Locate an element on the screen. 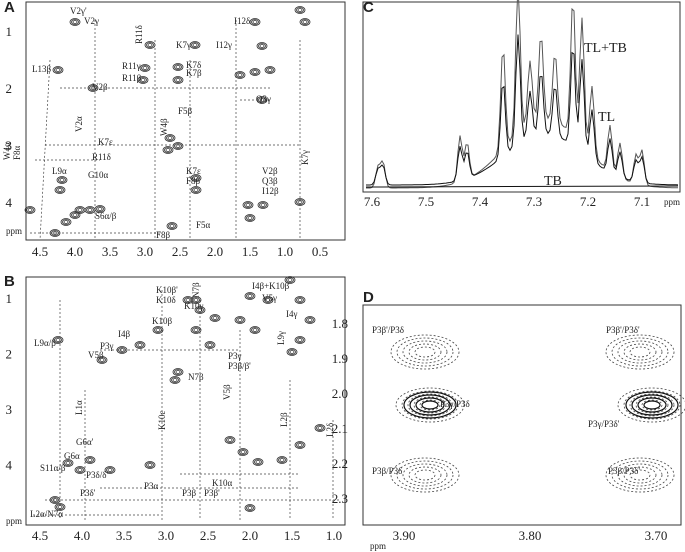  peak-annotation: S6α/β is located at coordinates (106, 216).